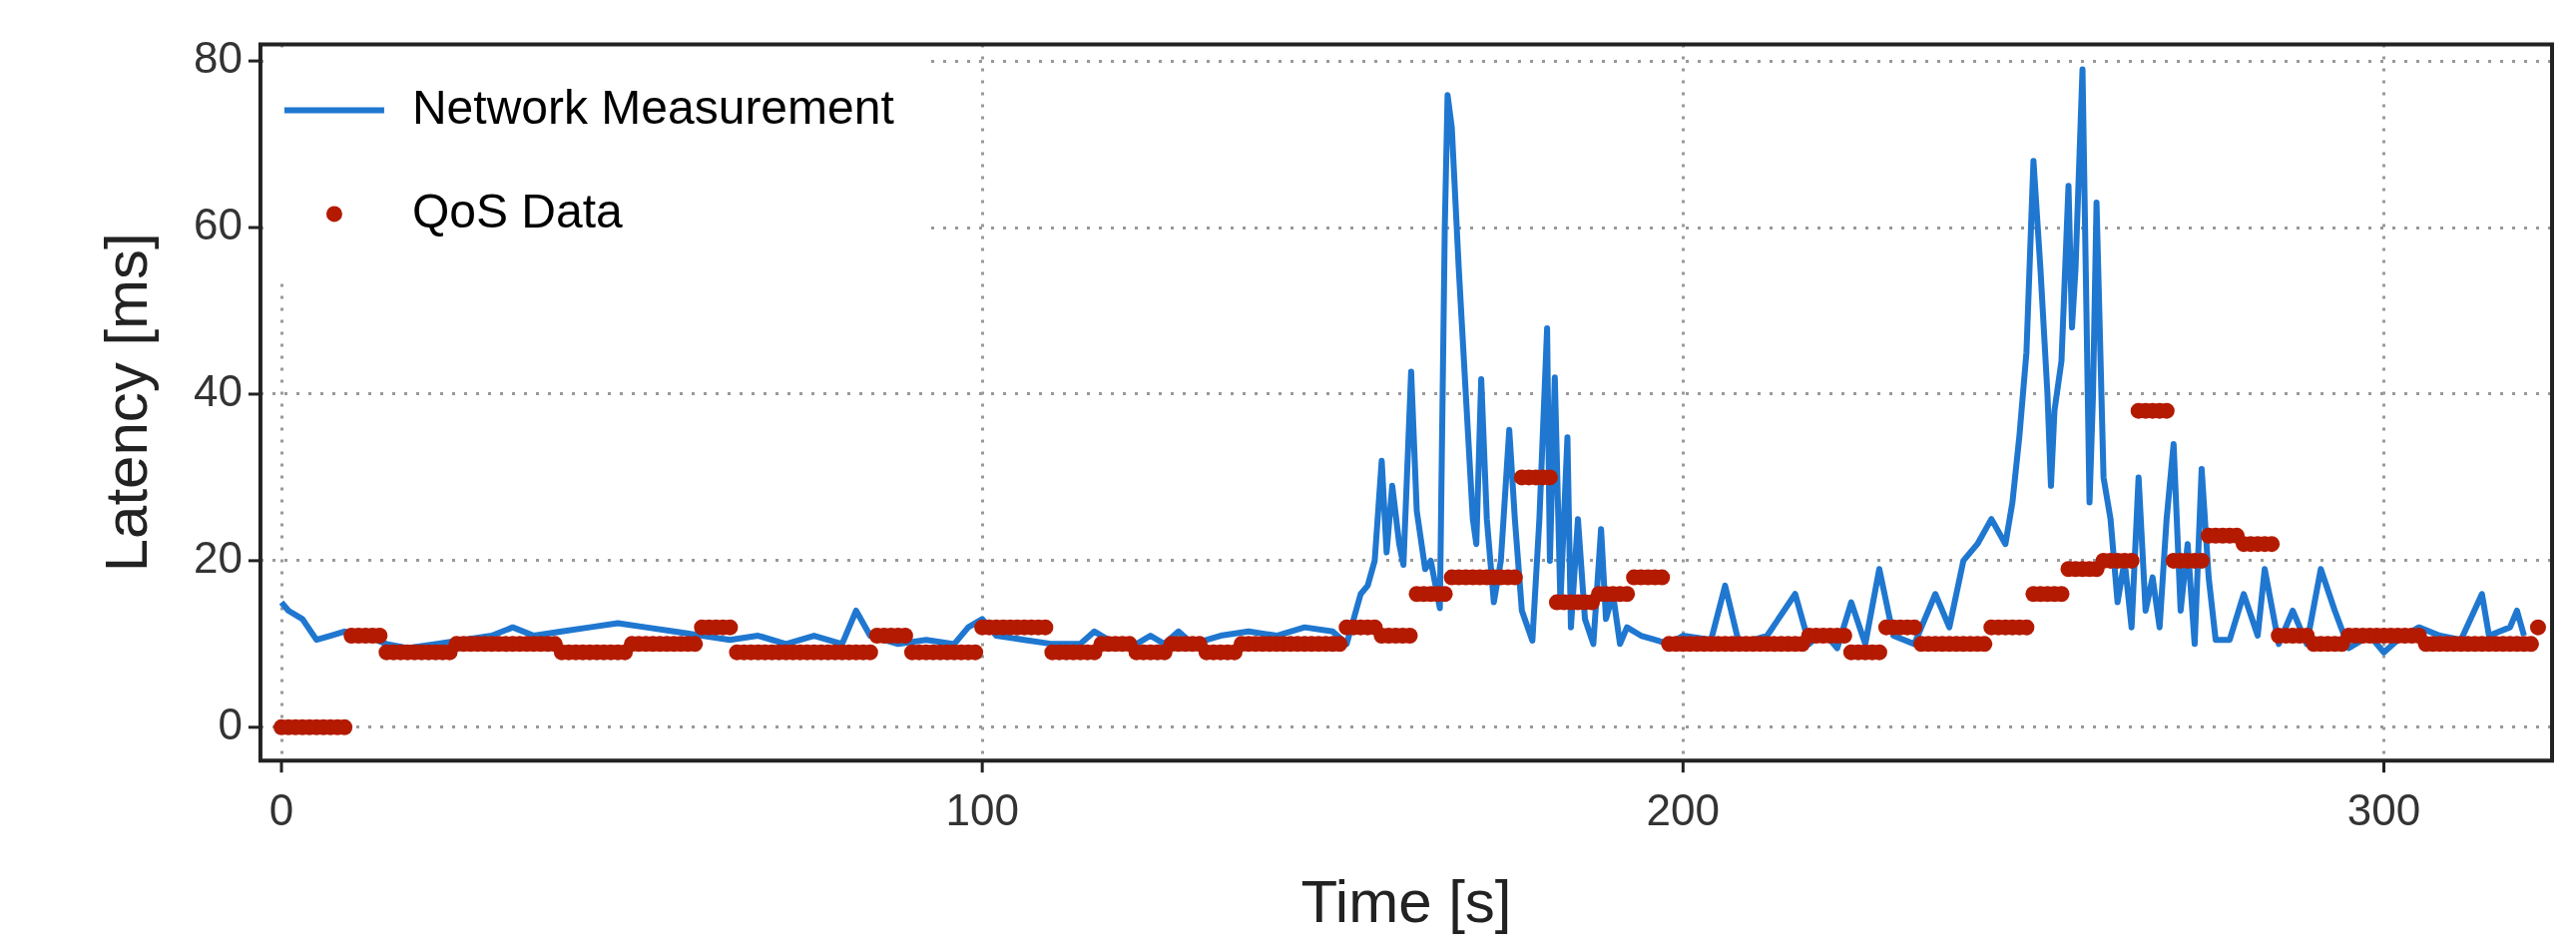  I want to click on y-tick-label: 40, so click(218, 391).